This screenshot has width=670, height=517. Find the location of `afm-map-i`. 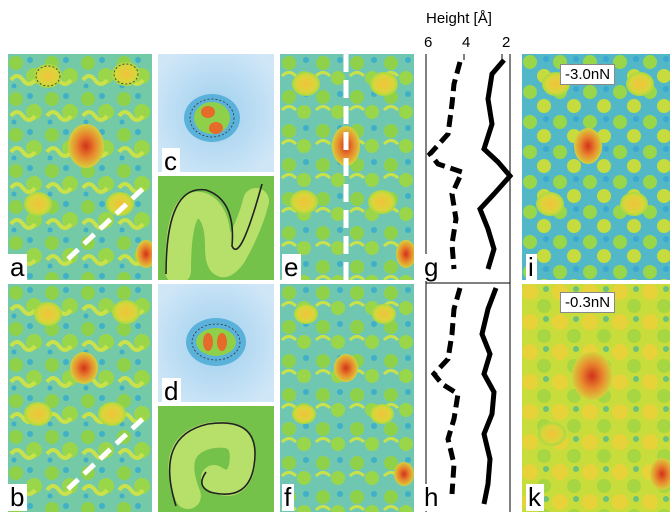

afm-map-i is located at coordinates (596, 167).